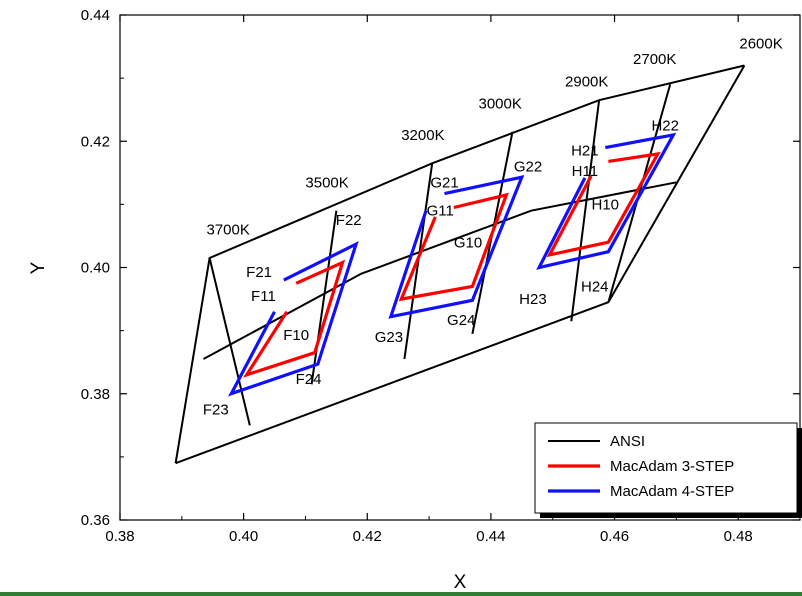 The image size is (802, 596). Describe the element at coordinates (627, 441) in the screenshot. I see `legend-label-0: ANSI` at that location.